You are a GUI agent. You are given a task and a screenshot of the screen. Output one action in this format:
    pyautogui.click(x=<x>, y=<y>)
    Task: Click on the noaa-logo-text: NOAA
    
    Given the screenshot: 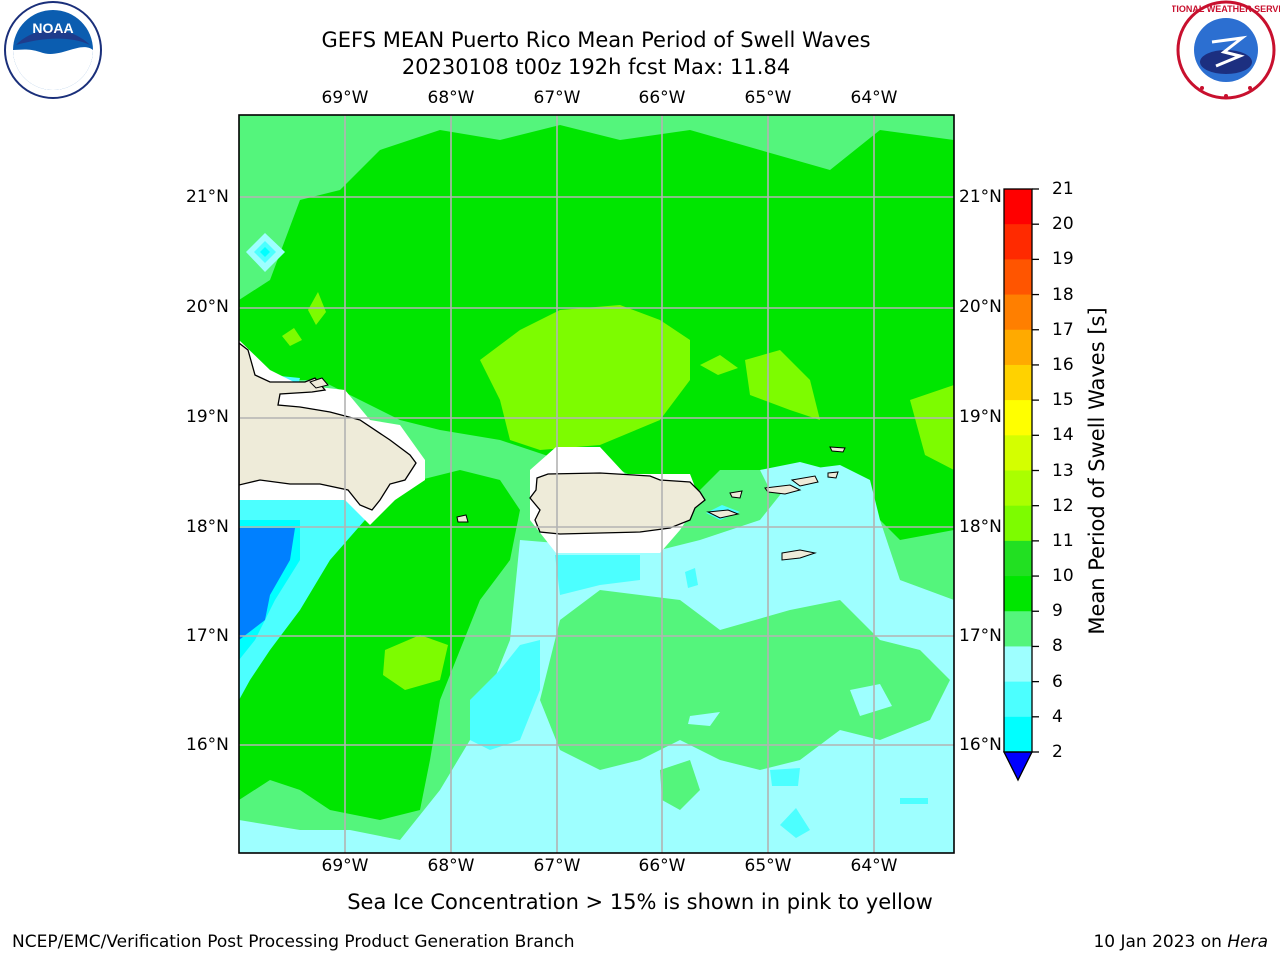 What is the action you would take?
    pyautogui.click(x=52, y=28)
    